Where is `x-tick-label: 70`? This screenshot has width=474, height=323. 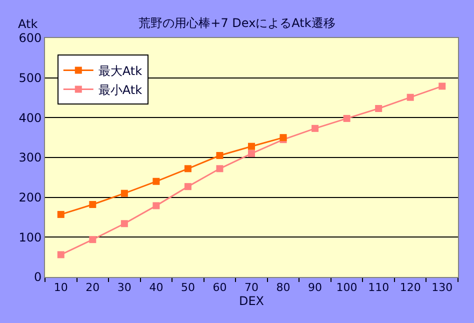 x-tick-label: 70 is located at coordinates (251, 287).